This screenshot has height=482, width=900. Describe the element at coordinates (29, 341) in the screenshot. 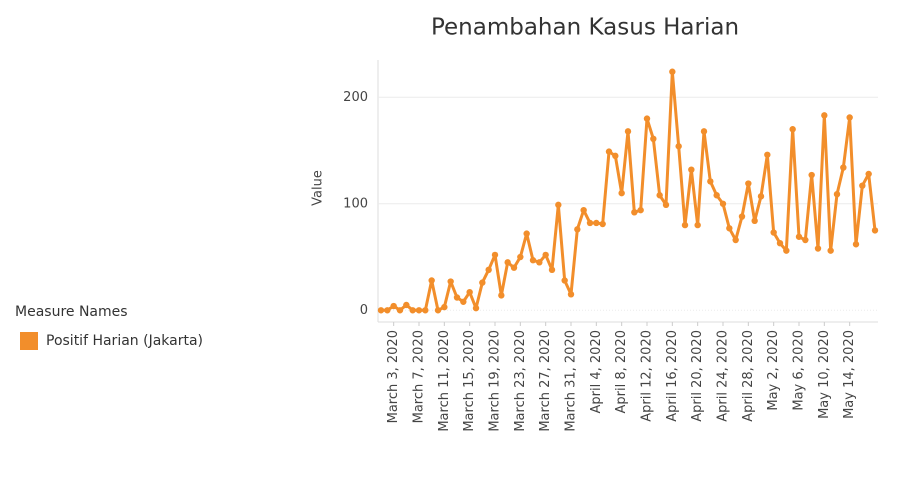

I see `legend-swatch` at that location.